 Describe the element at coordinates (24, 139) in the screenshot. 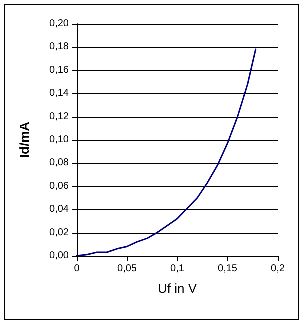

I see `y-axis-title: Id/mA` at that location.